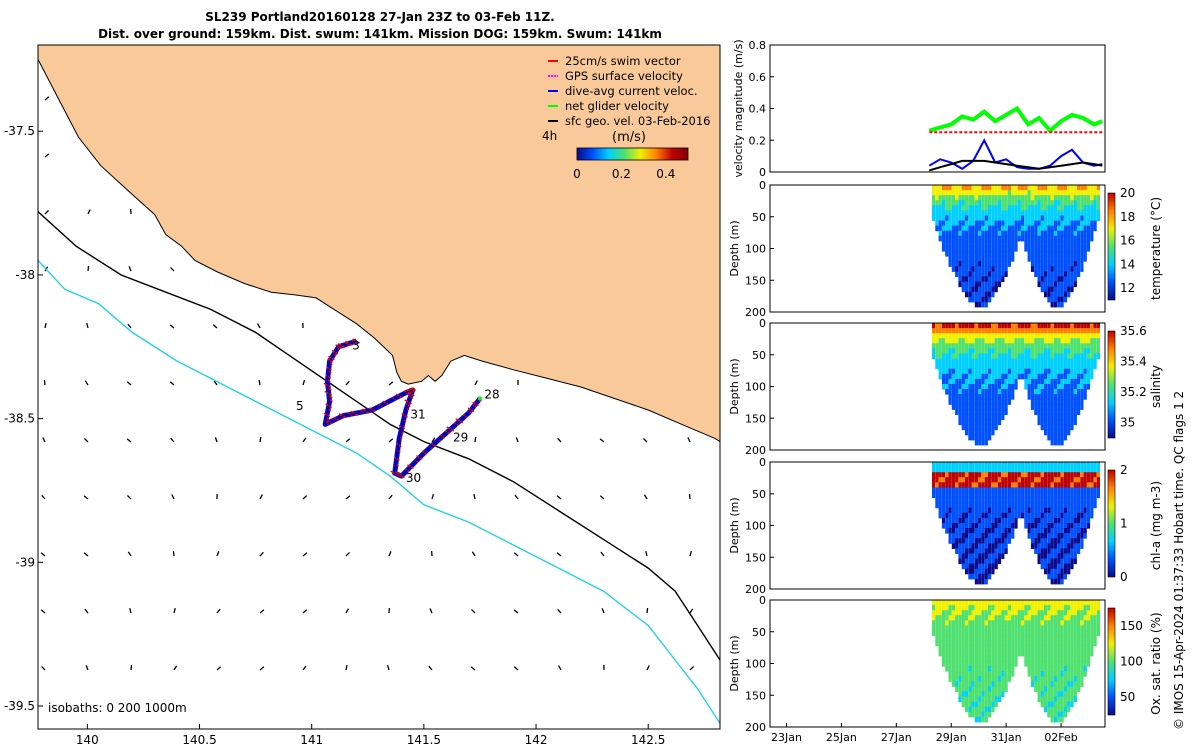 The width and height of the screenshot is (1200, 750). Describe the element at coordinates (199, 740) in the screenshot. I see `map-xtick-label: 140.5` at that location.